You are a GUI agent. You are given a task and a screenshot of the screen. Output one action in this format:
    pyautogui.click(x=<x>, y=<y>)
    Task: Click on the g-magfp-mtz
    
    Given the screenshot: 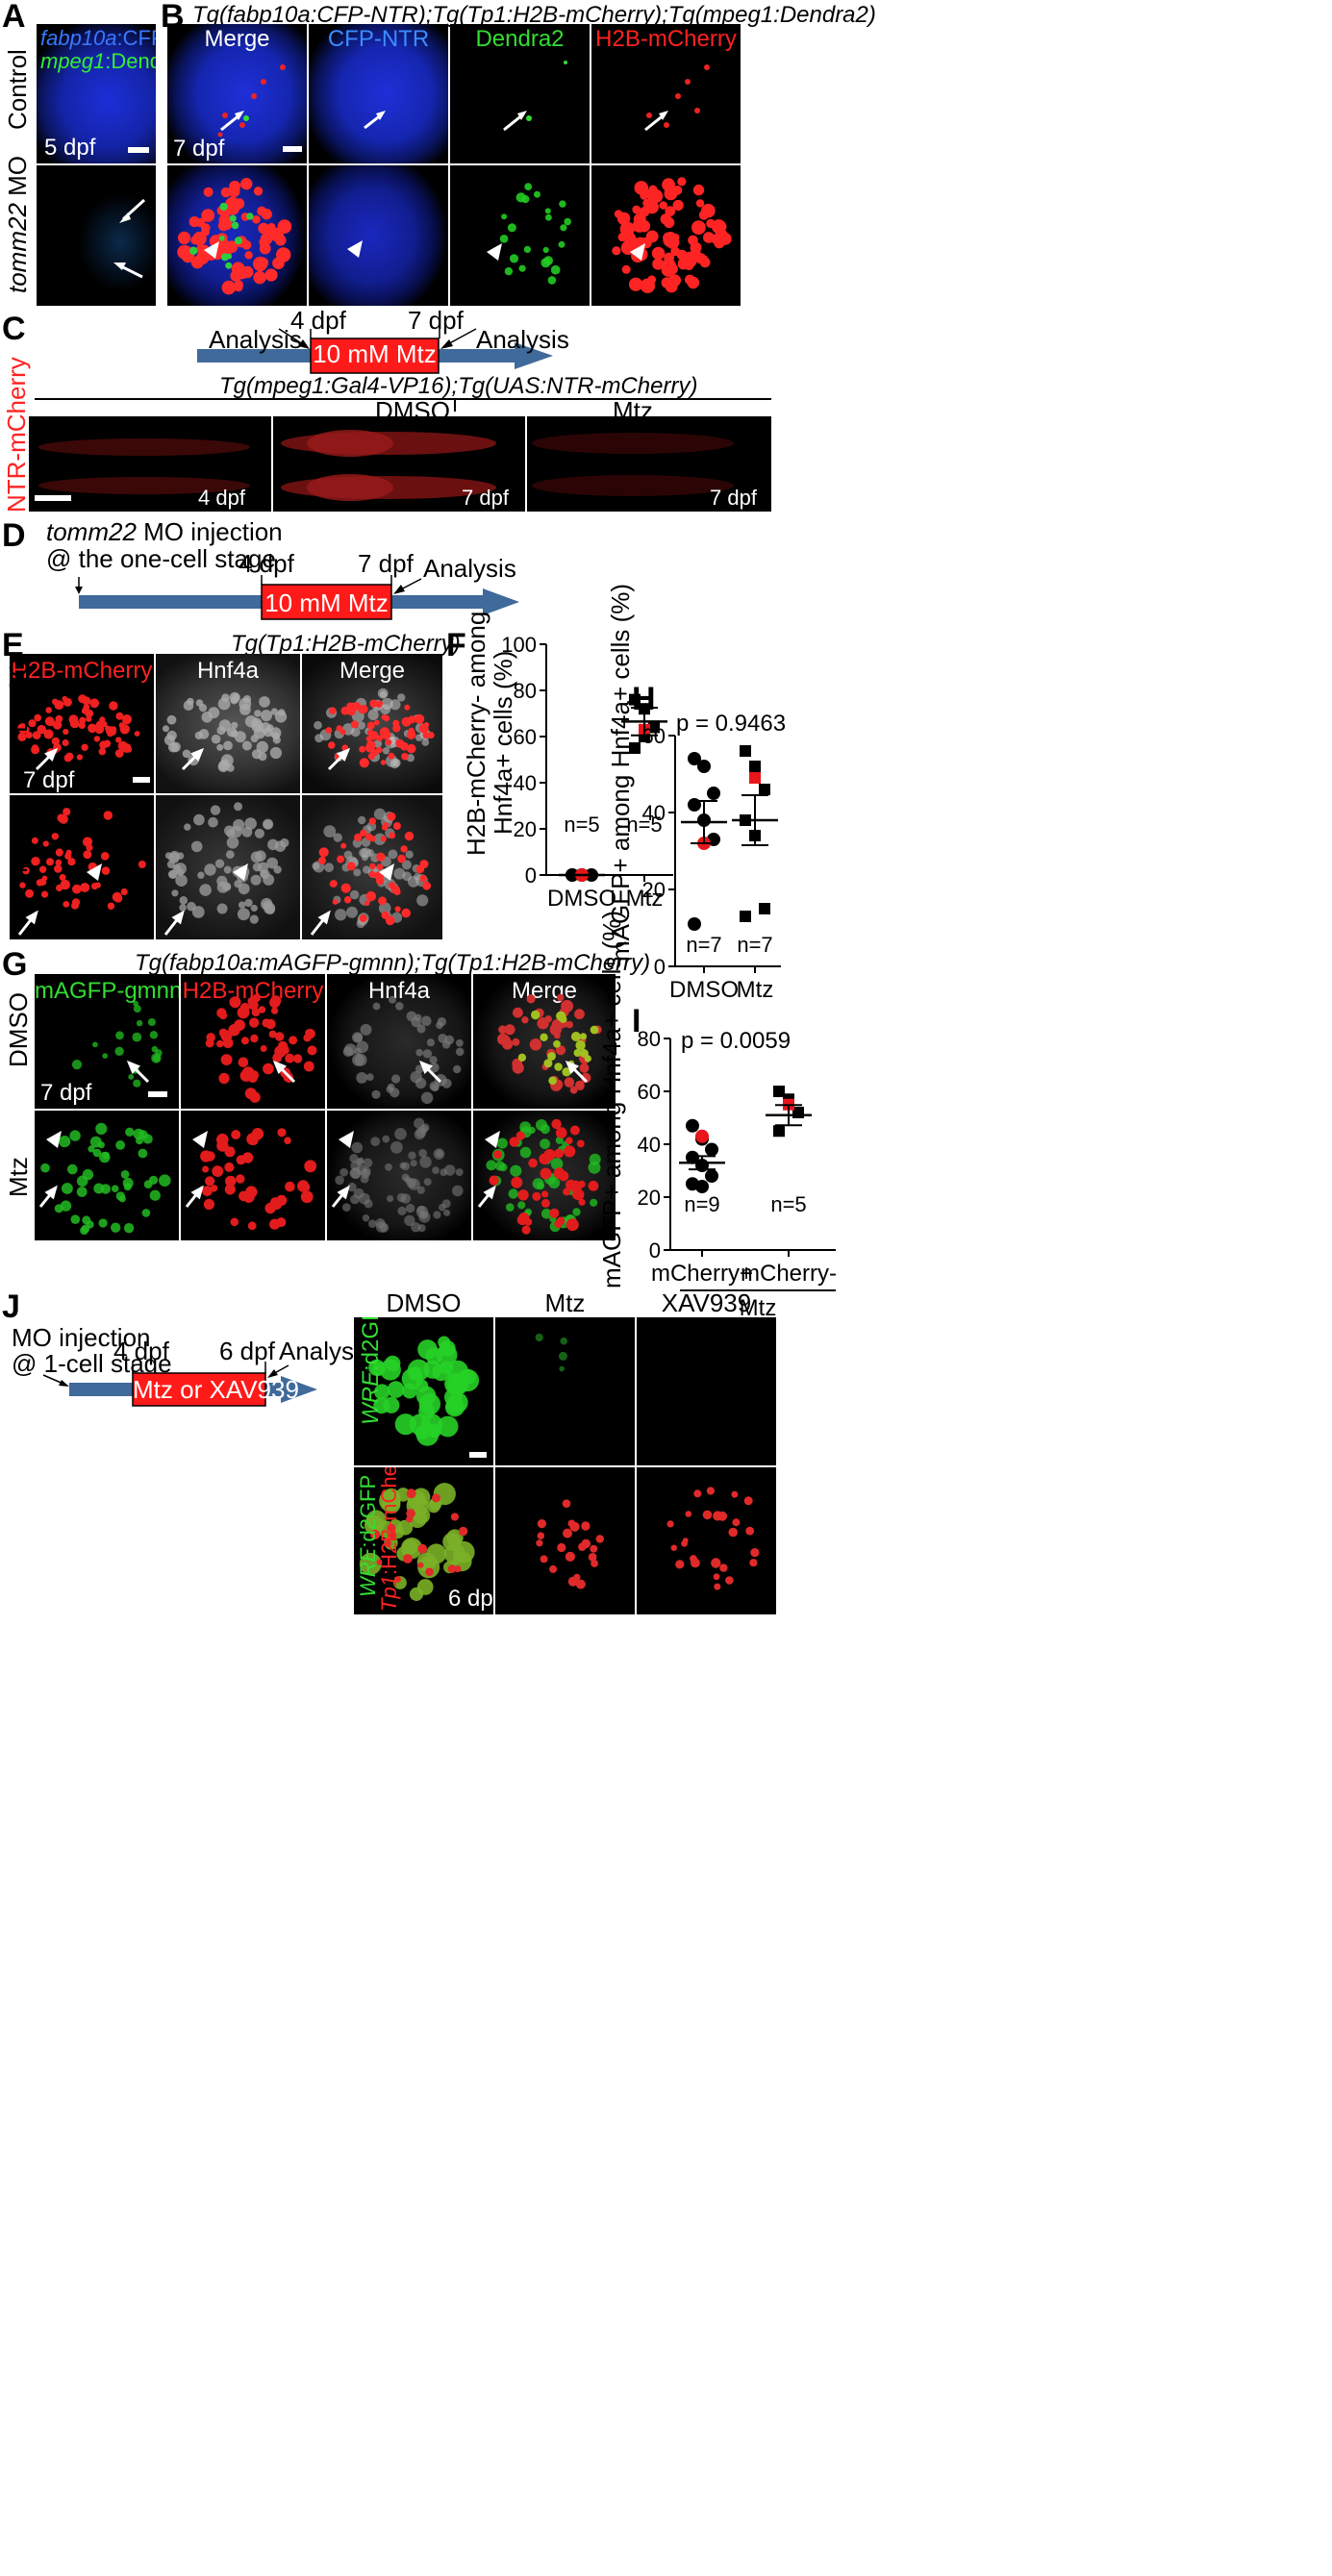 What is the action you would take?
    pyautogui.click(x=107, y=1175)
    